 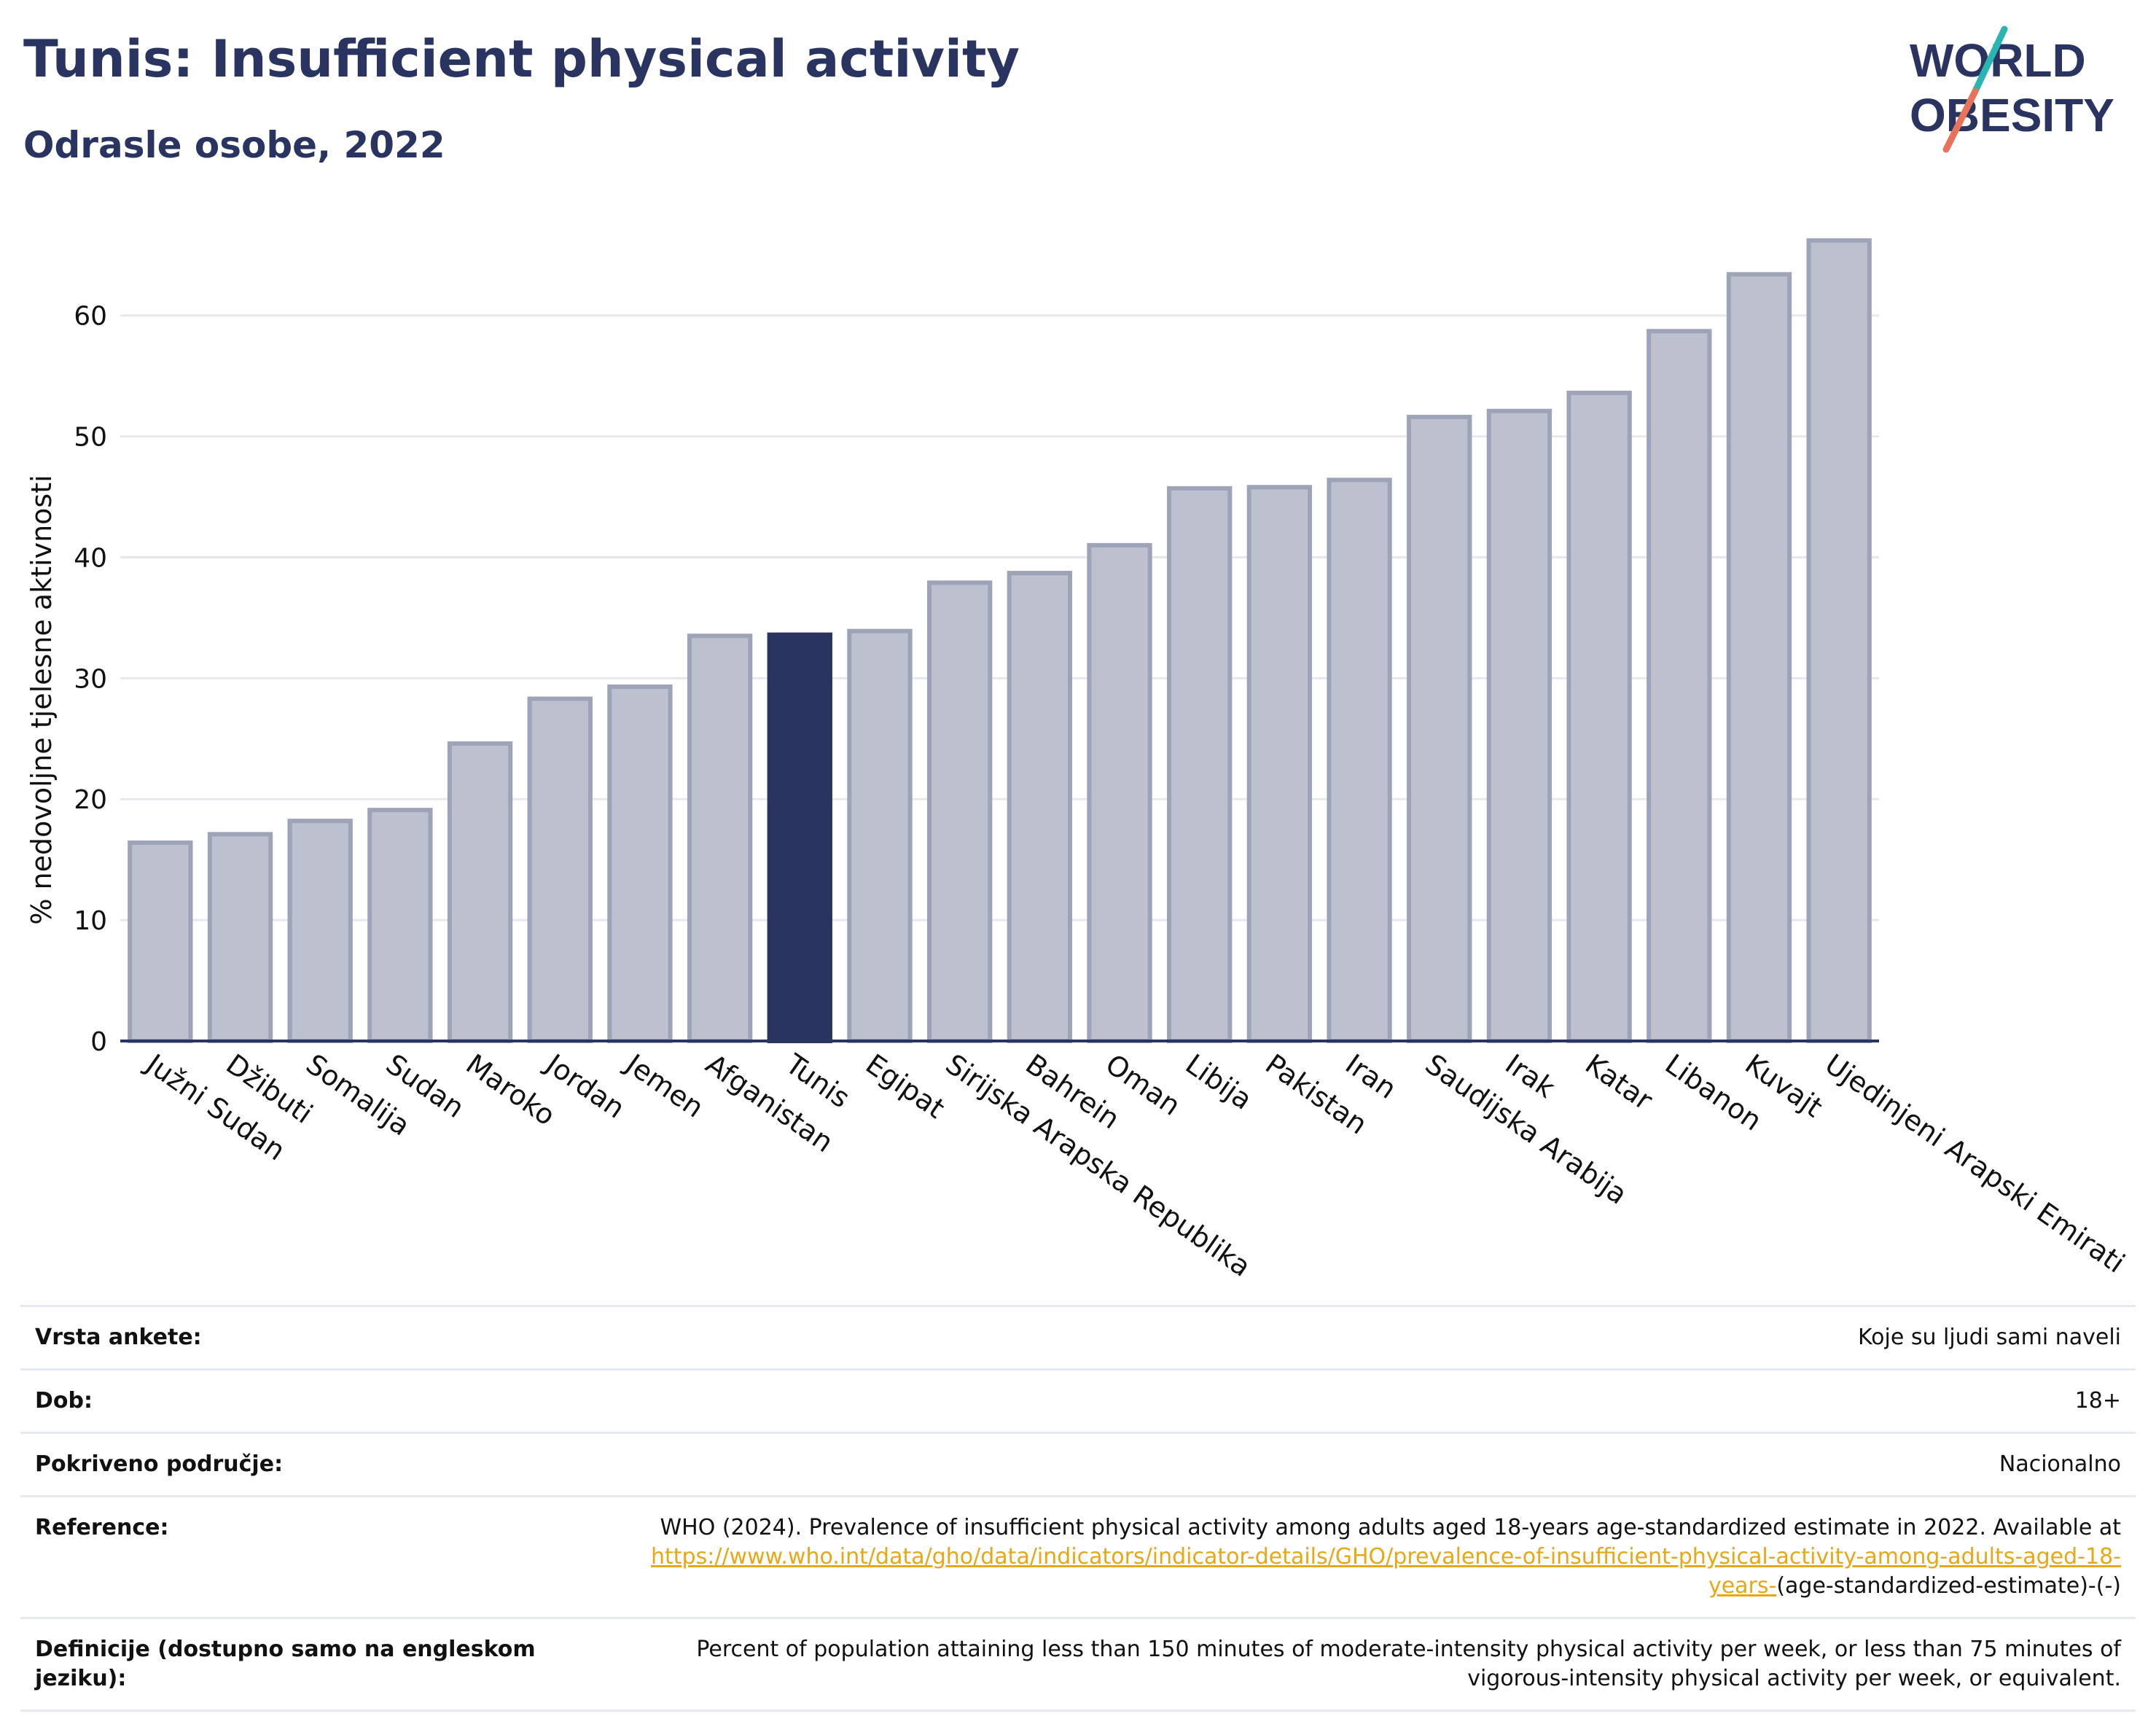 What do you see at coordinates (664, 1085) in the screenshot?
I see `x-tick-label: Jemen` at bounding box center [664, 1085].